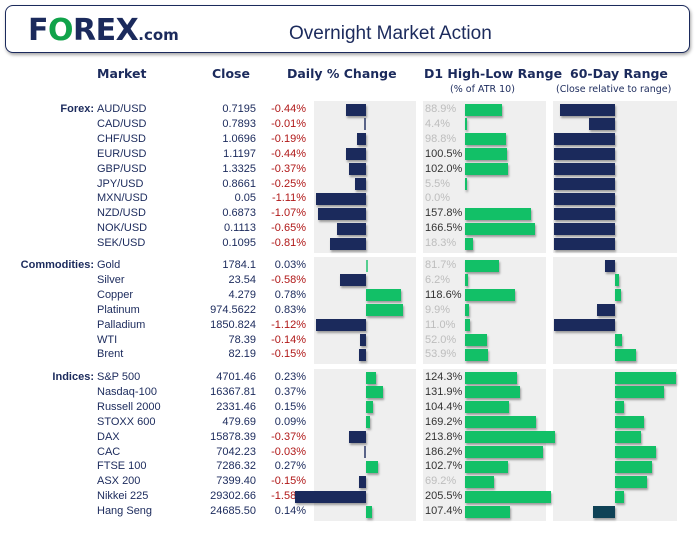 Image resolution: width=697 pixels, height=540 pixels. I want to click on daily-change-value: 0.27%, so click(290, 466).